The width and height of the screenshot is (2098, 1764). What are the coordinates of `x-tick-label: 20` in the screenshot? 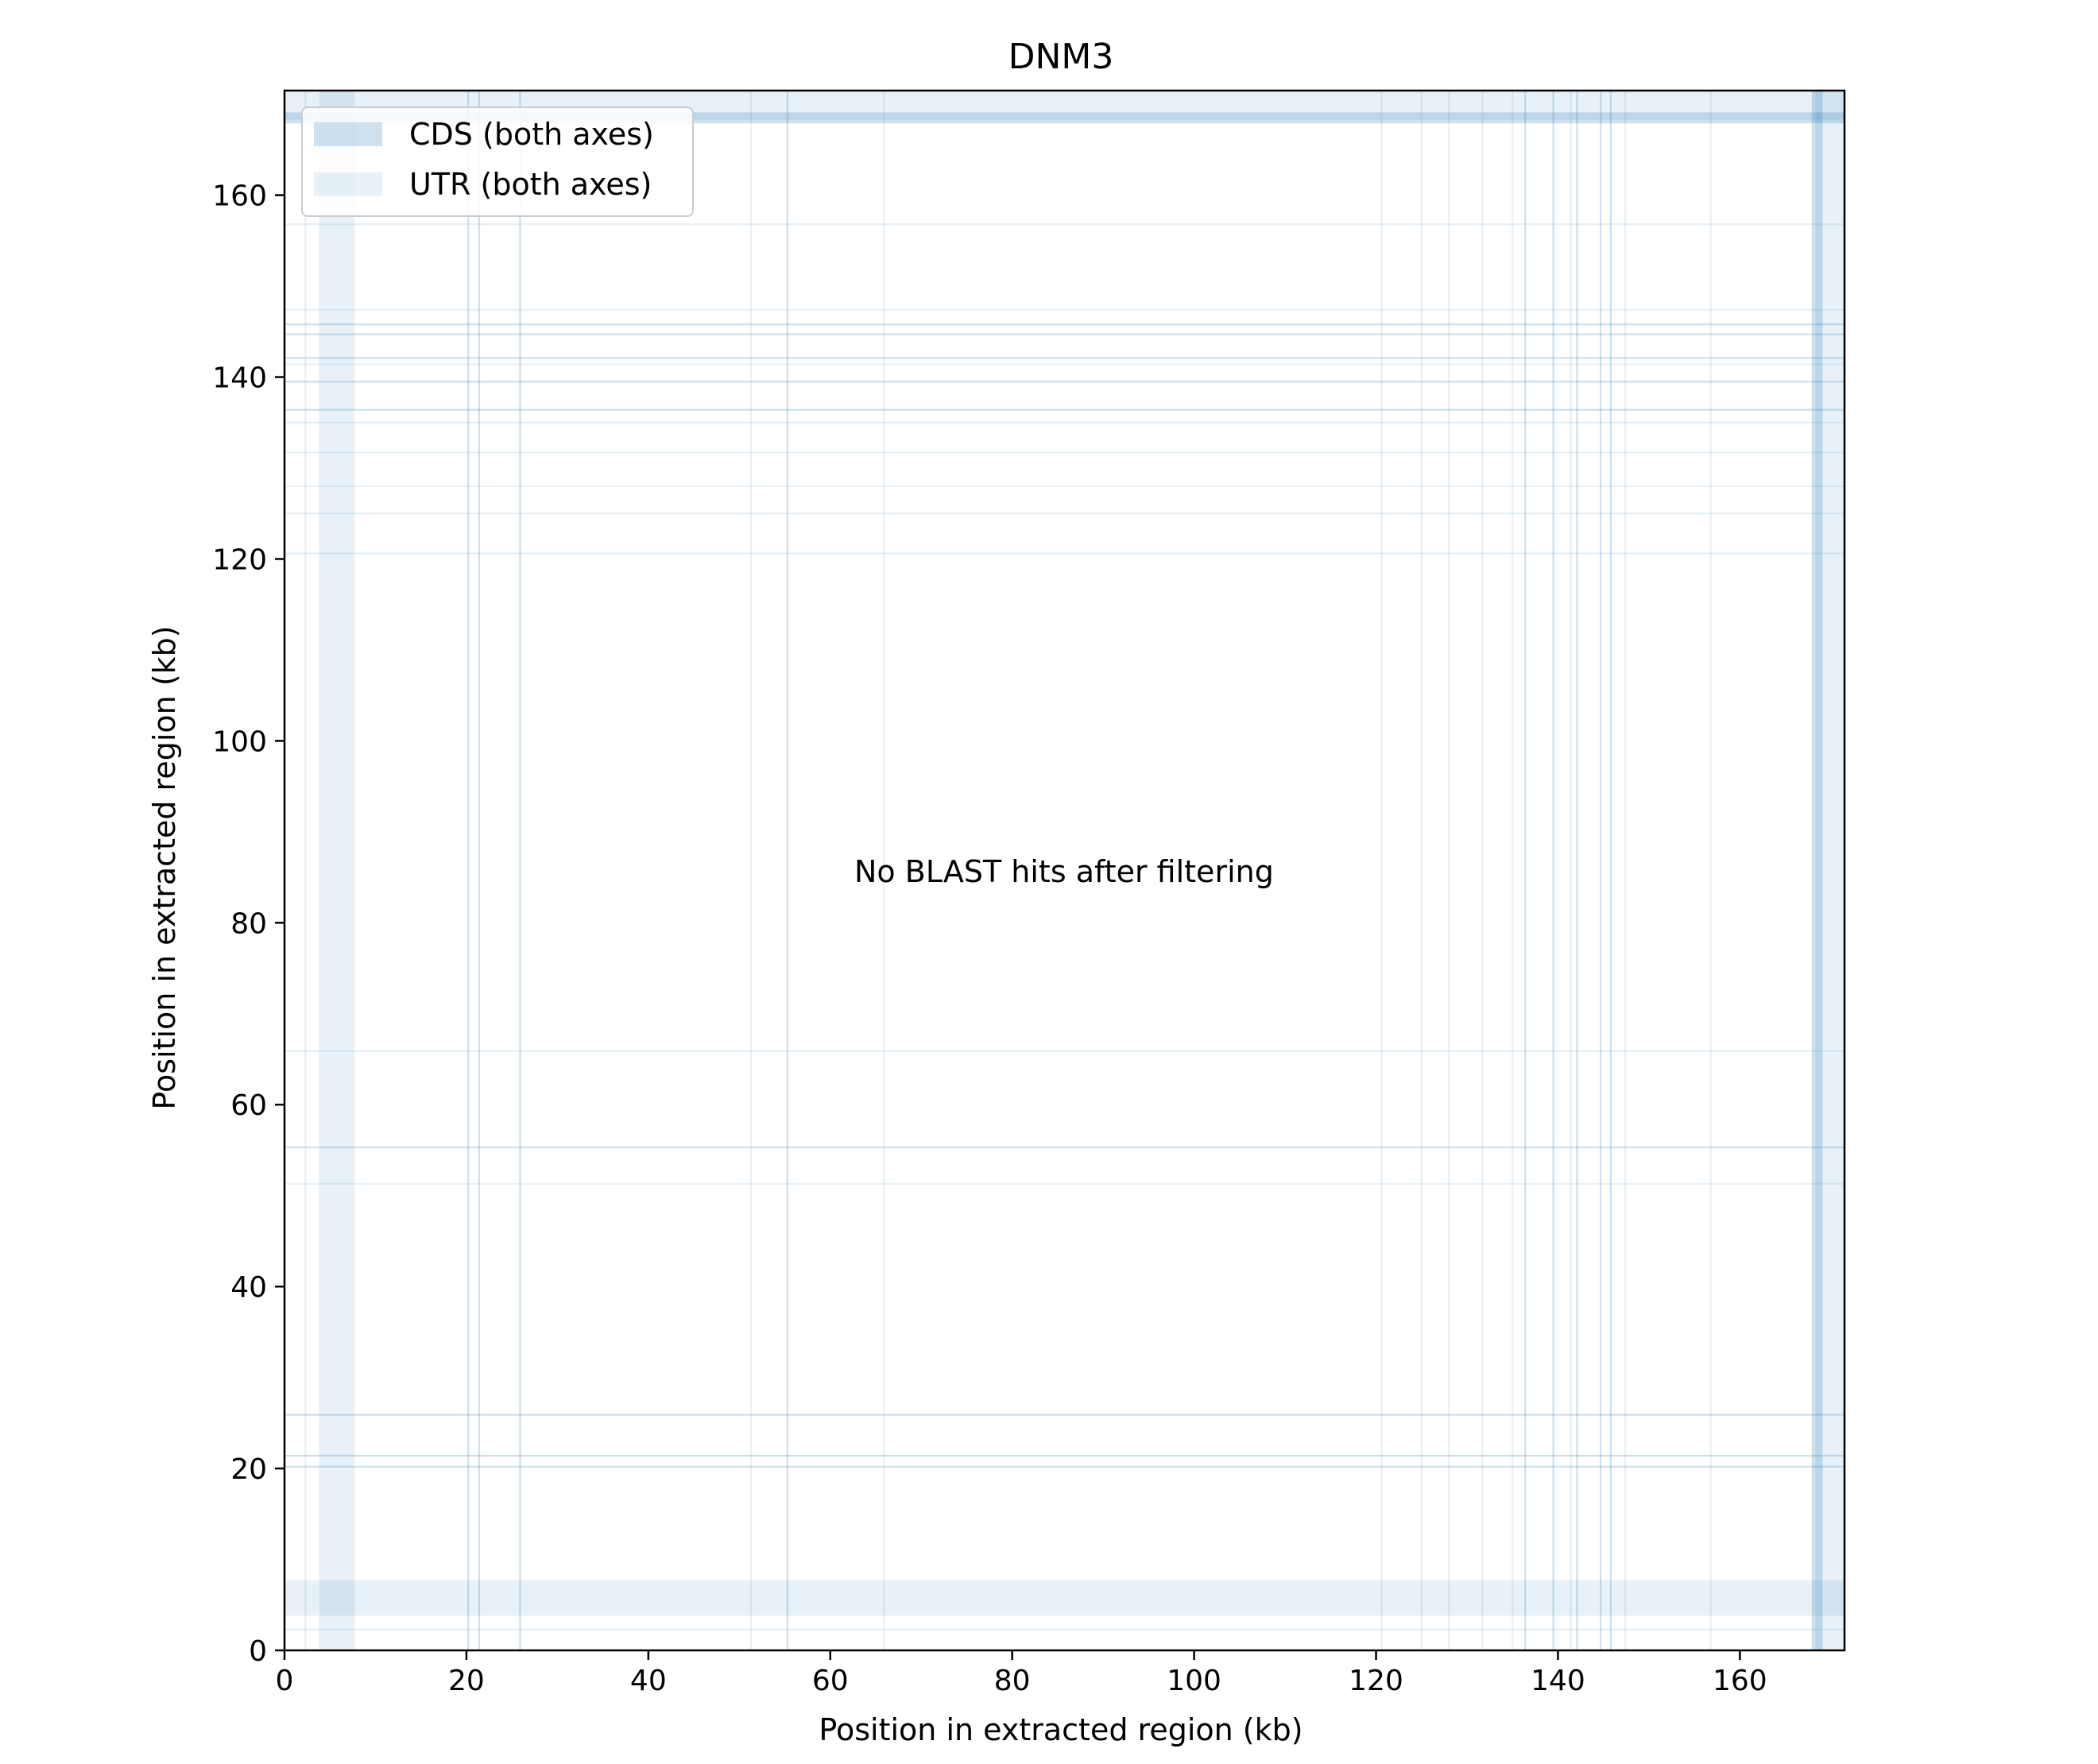 It's located at (467, 1681).